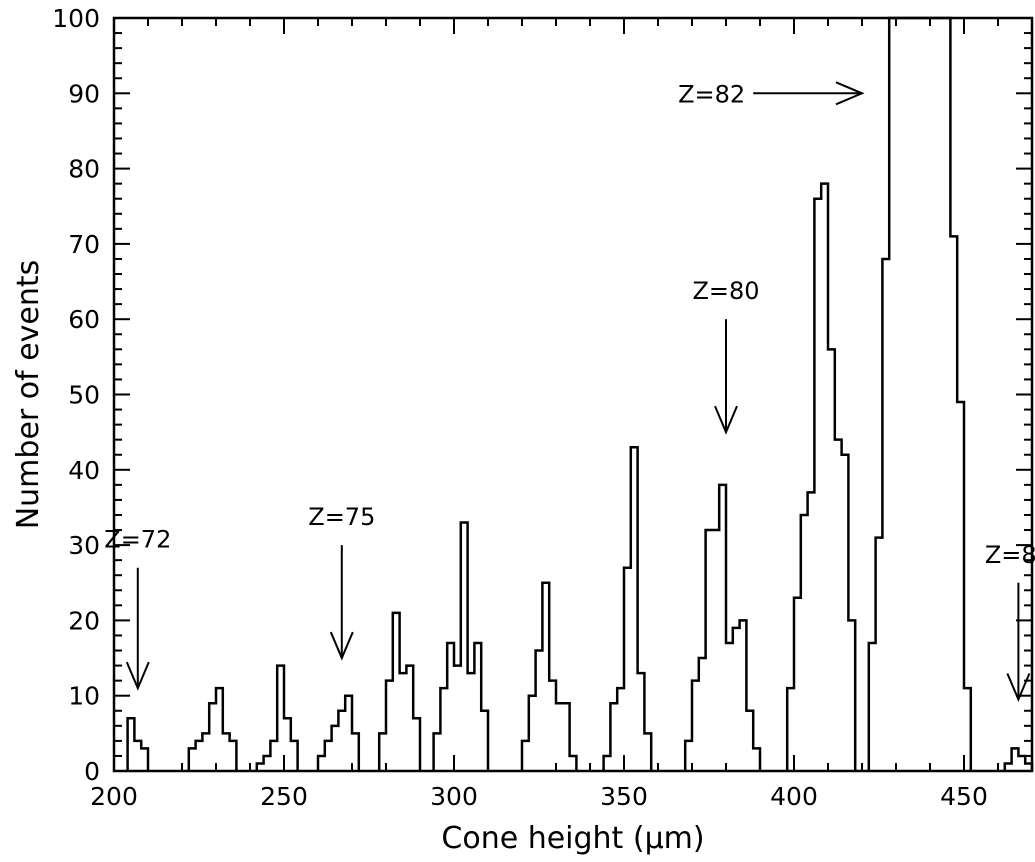 The height and width of the screenshot is (862, 1035). I want to click on x-axis-label: Cone height (μm), so click(572, 838).